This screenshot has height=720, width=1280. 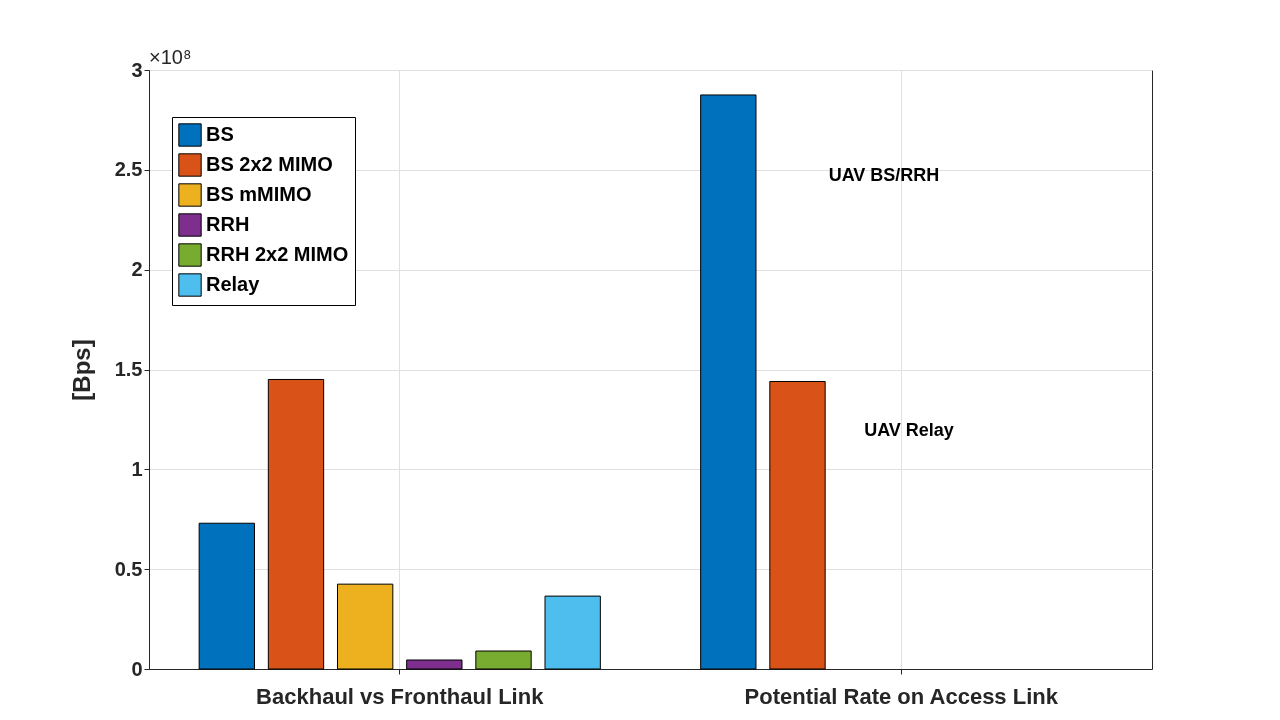 I want to click on legend-label: BS, so click(x=220, y=134).